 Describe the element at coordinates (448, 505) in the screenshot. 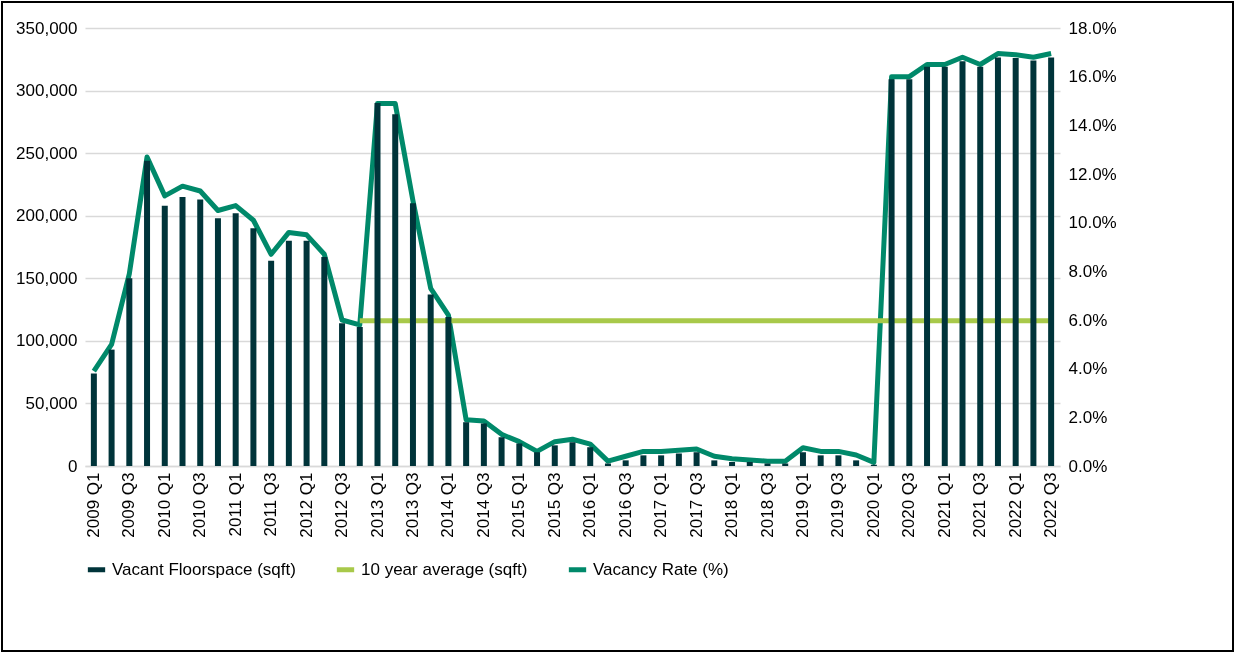

I see `x-tick-label: 2014 Q1` at that location.